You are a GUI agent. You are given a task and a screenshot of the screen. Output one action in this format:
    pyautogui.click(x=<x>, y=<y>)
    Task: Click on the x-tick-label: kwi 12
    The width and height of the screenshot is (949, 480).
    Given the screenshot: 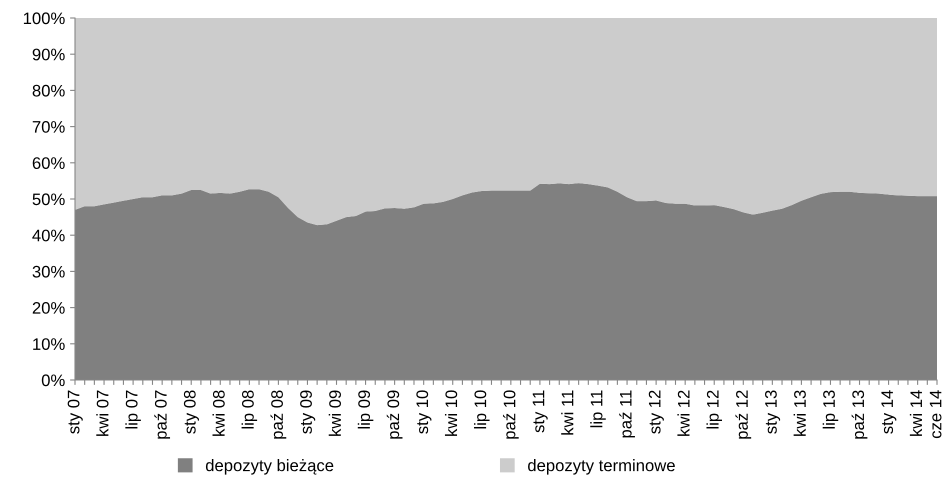 What is the action you would take?
    pyautogui.click(x=683, y=413)
    